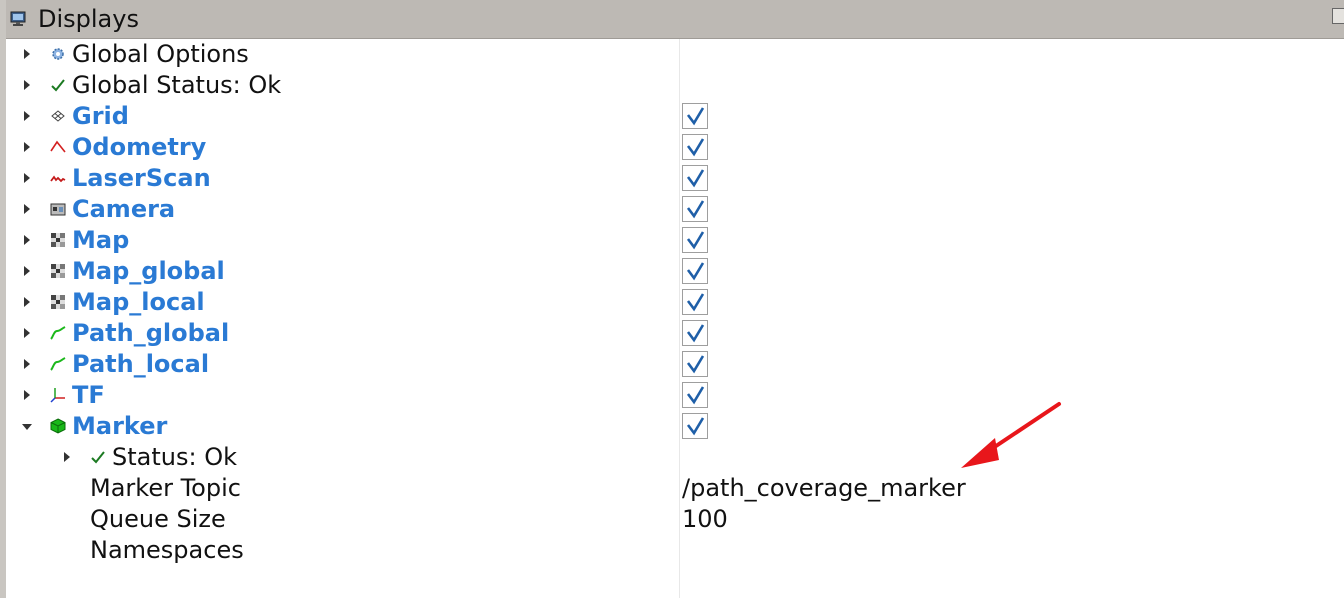  Describe the element at coordinates (675, 302) in the screenshot. I see `tree-row-map-local: Map_local` at that location.